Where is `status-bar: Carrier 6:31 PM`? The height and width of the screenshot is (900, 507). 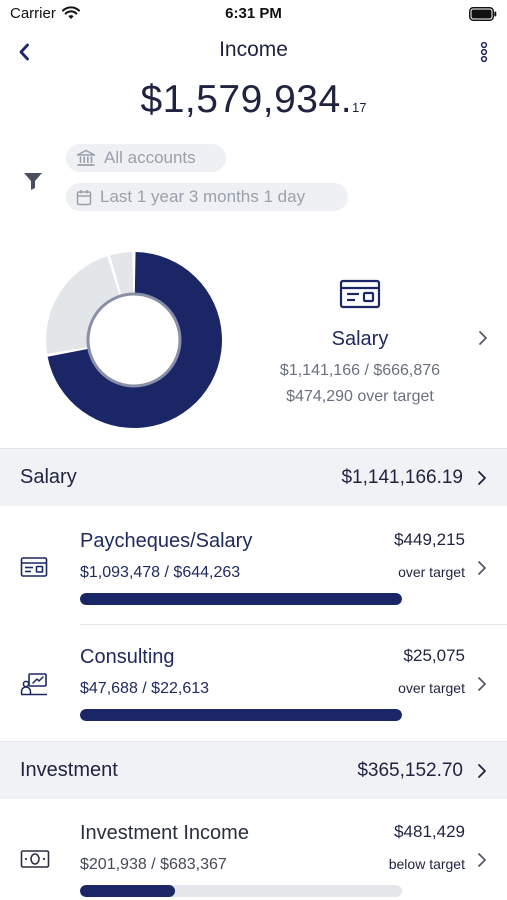 status-bar: Carrier 6:31 PM is located at coordinates (253, 14).